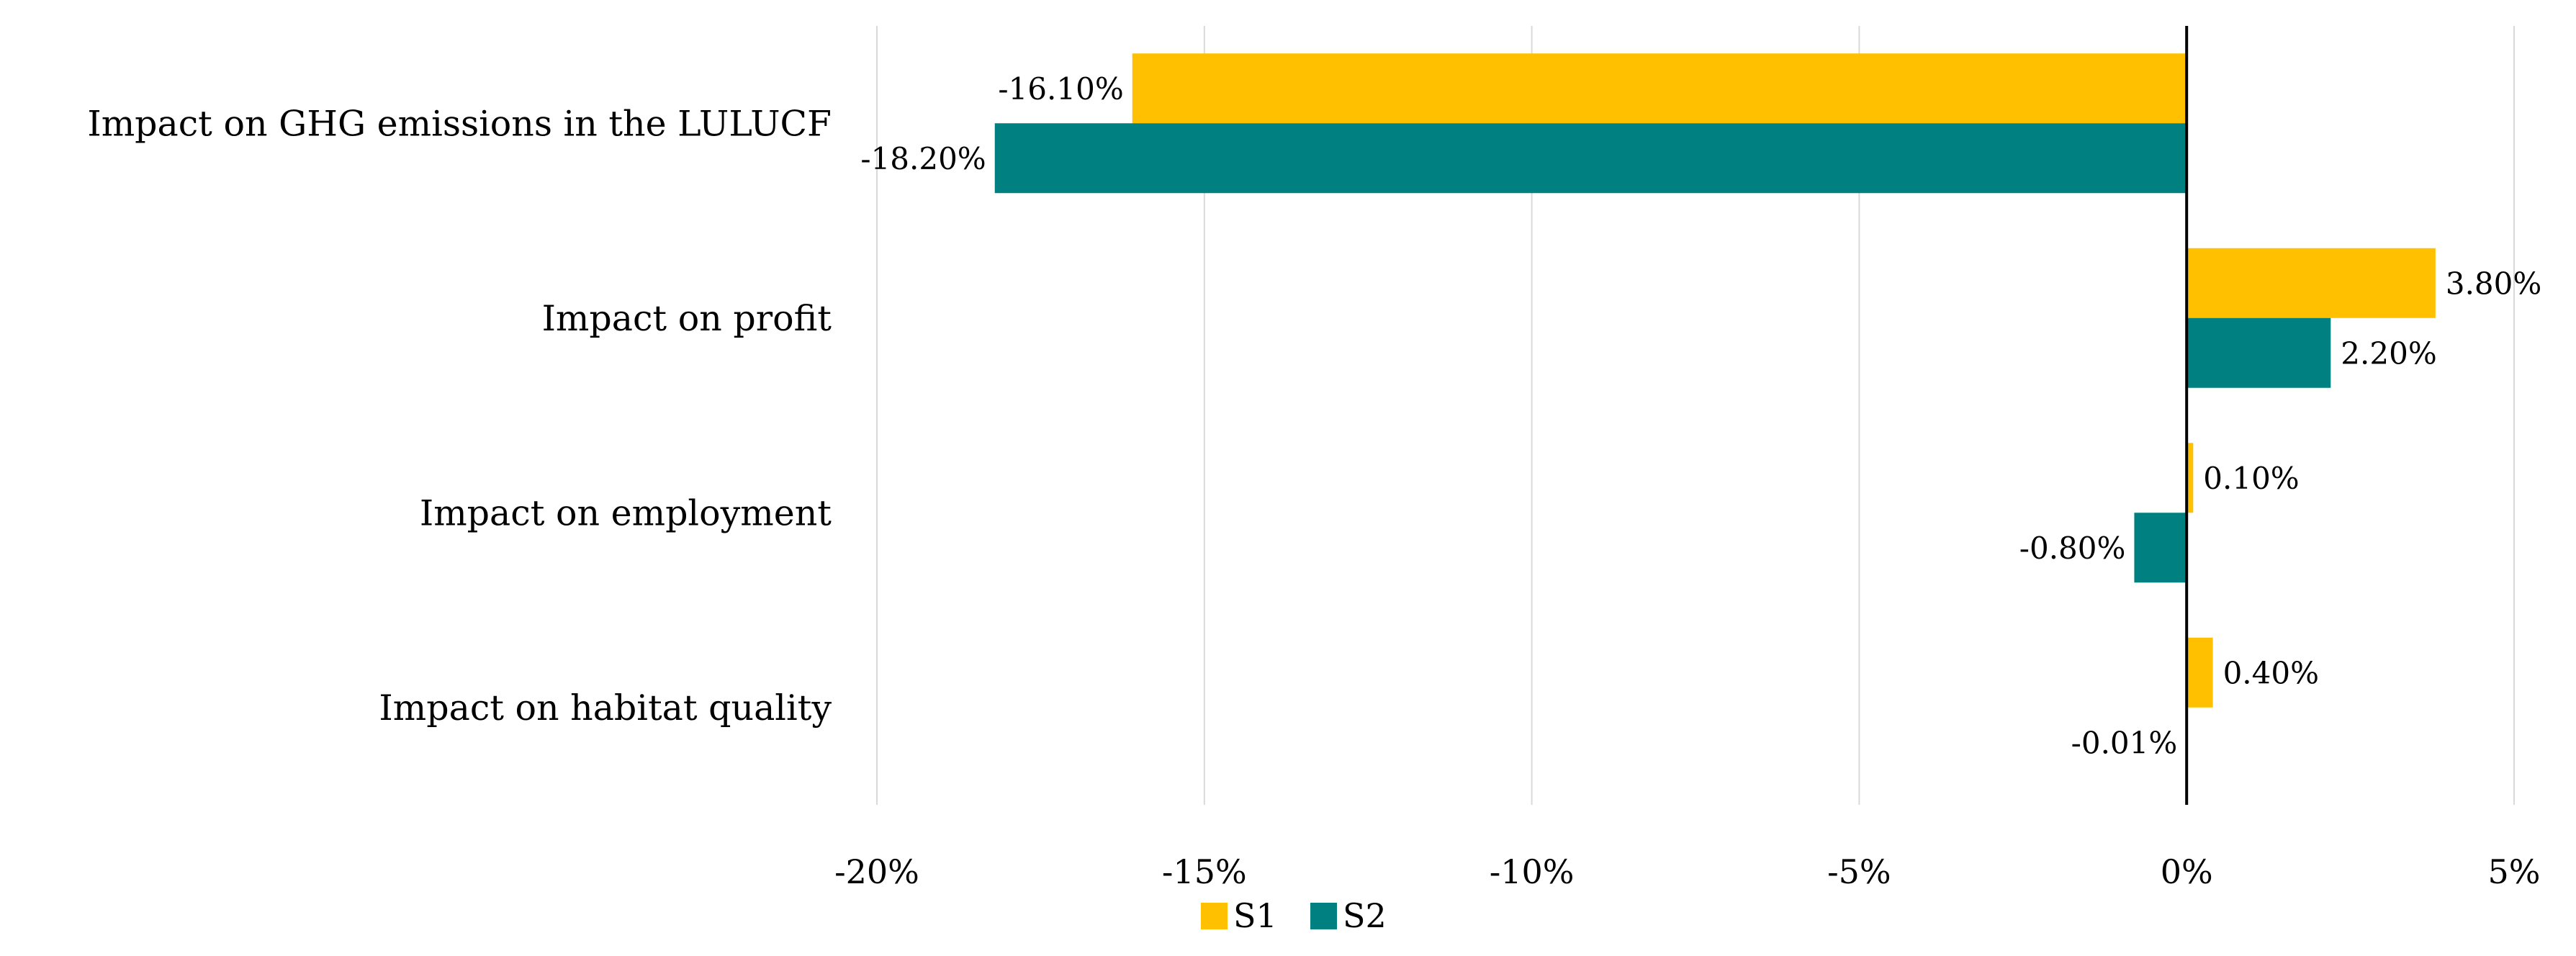 The width and height of the screenshot is (2576, 956). Describe the element at coordinates (1365, 915) in the screenshot. I see `legend-label-s2: S2` at that location.